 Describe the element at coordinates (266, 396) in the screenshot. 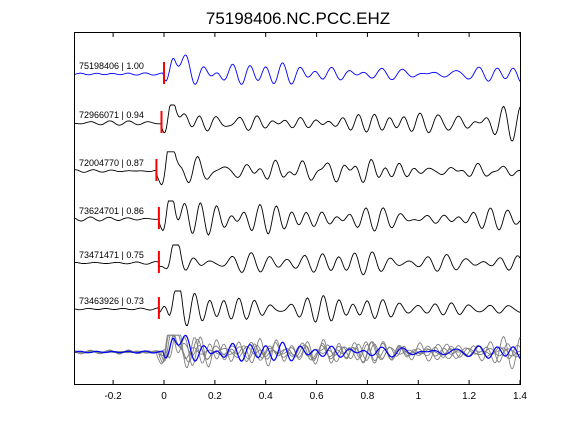

I see `x-tick-label-3: 0.4` at that location.